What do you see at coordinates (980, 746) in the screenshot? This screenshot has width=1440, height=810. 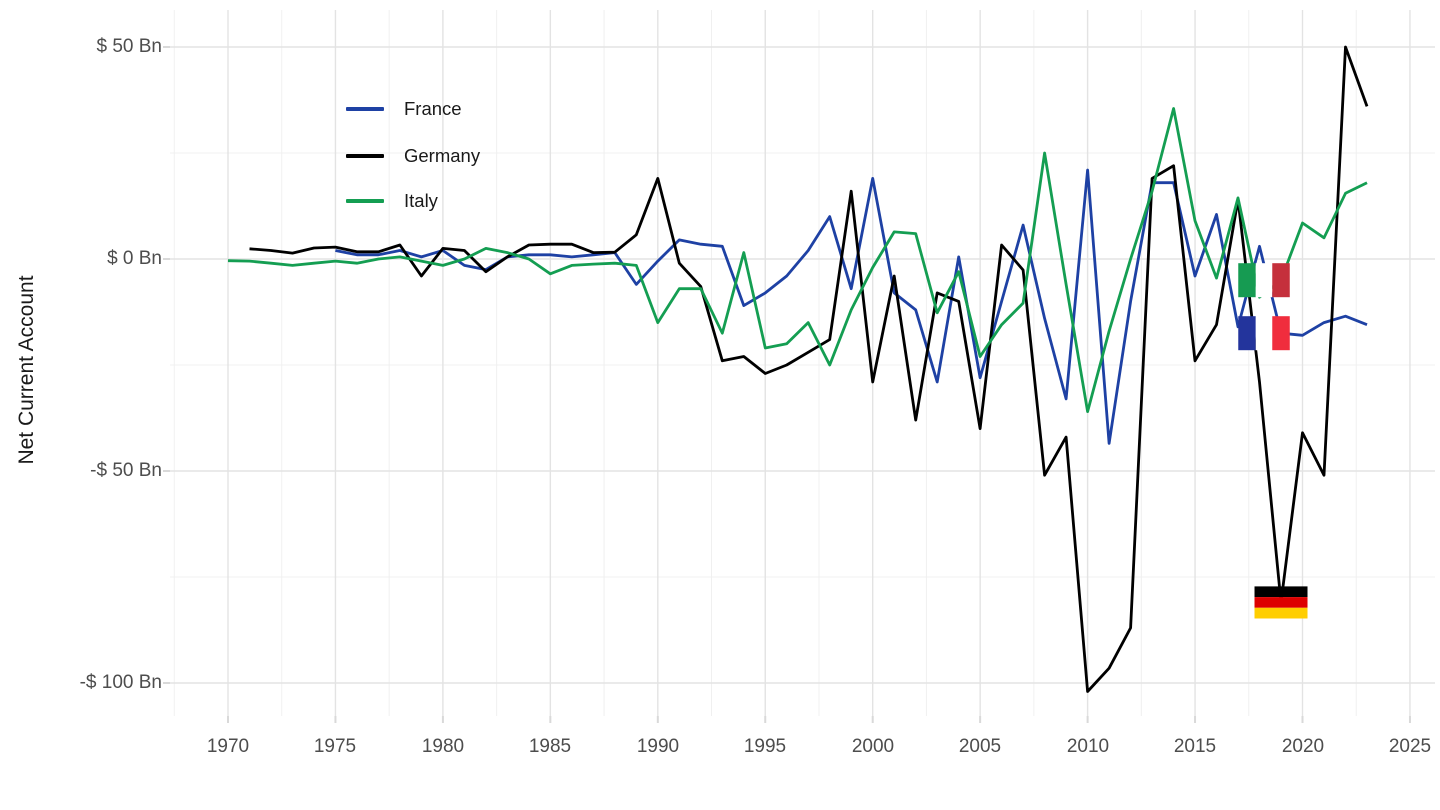 I see `x-tick-label: 2005` at bounding box center [980, 746].